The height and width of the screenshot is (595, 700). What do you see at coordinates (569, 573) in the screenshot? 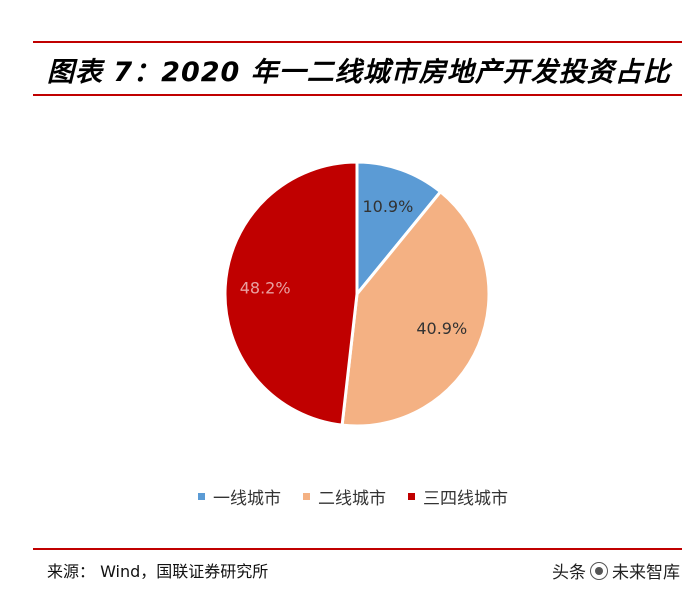
I see `watermark-left-text: 头条` at bounding box center [569, 573].